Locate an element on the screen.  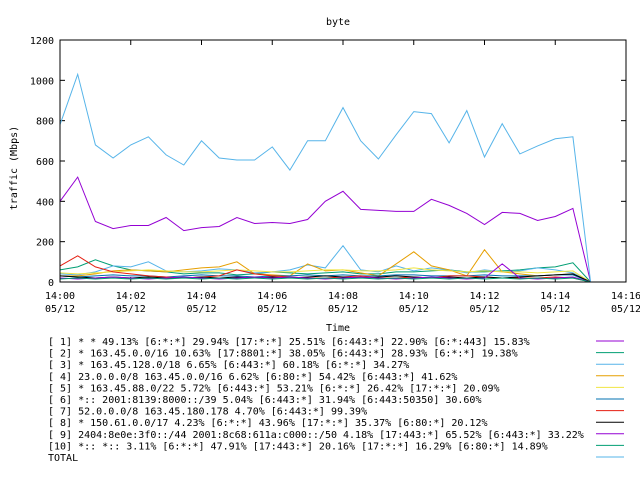
x-tick-label-time: 14:16 is located at coordinates (625, 296).